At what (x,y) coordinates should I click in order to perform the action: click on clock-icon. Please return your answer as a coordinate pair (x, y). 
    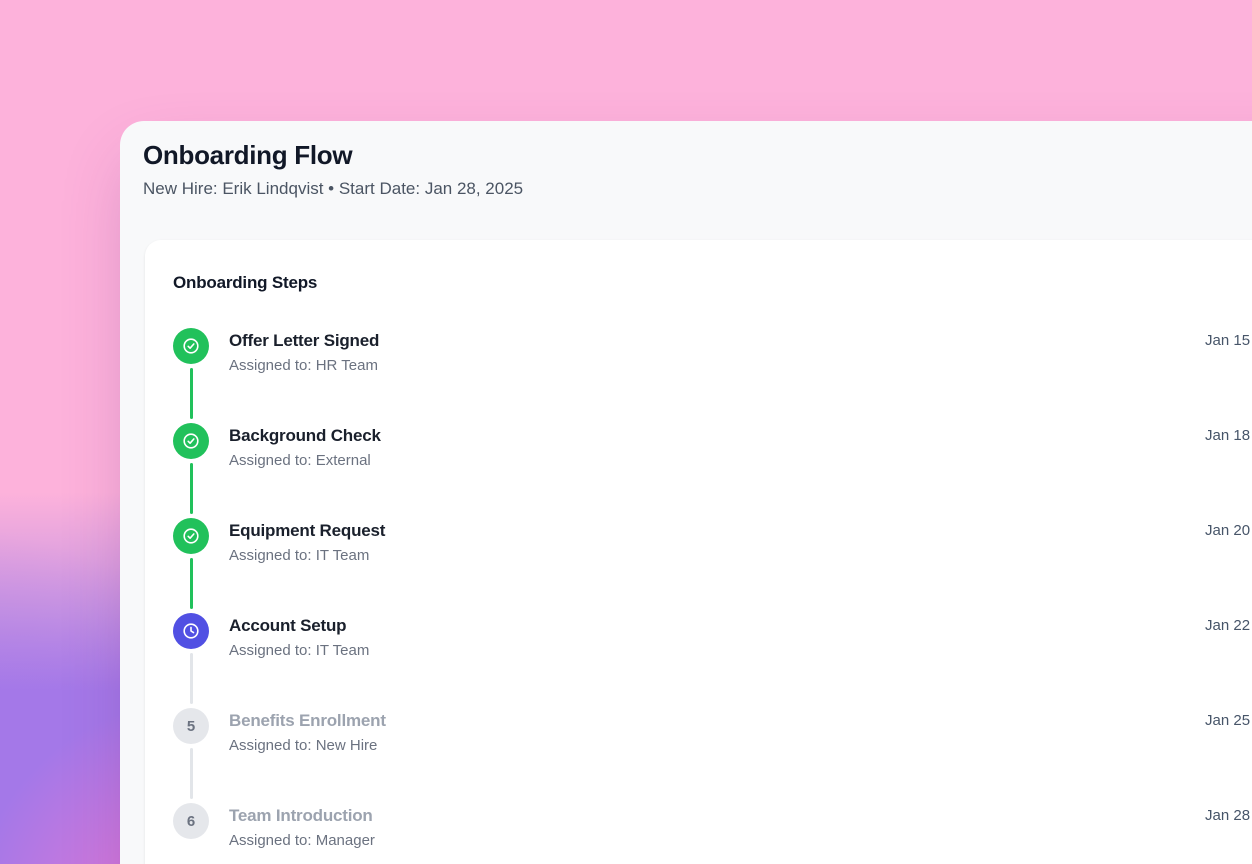
    Looking at the image, I should click on (191, 631).